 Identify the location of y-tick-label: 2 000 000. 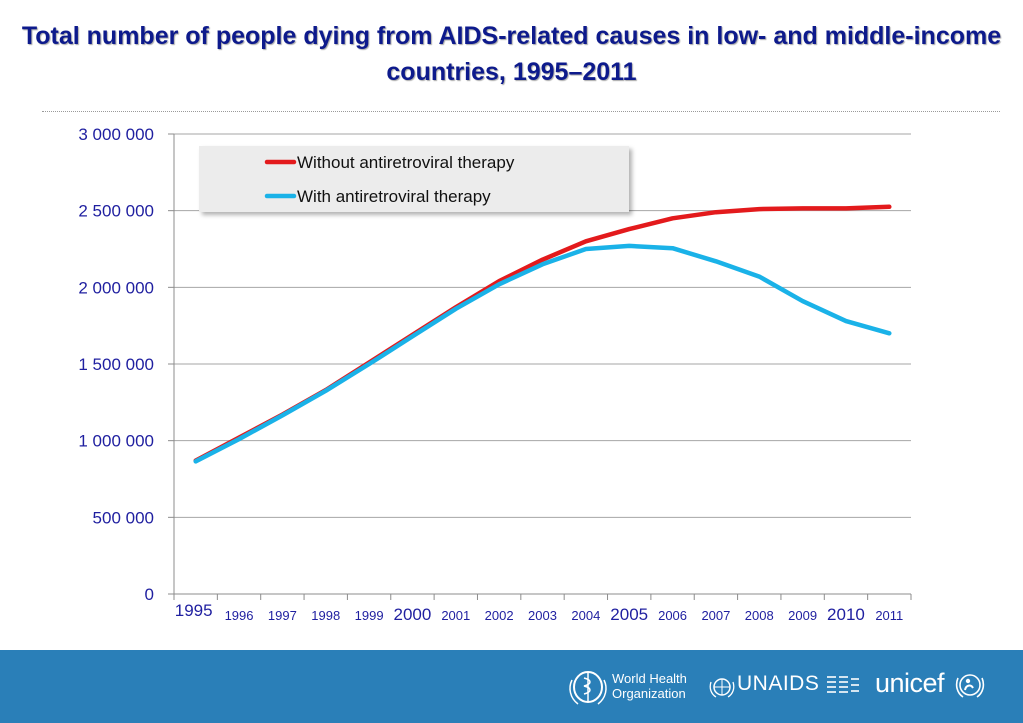
(116, 287).